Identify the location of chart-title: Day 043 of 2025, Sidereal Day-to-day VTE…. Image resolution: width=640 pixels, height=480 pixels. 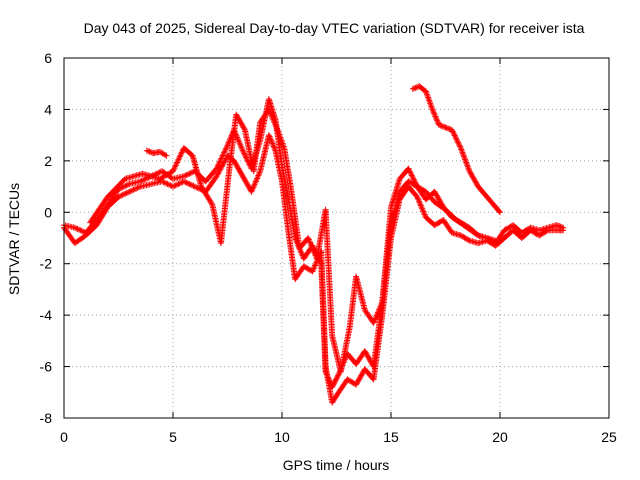
(334, 28).